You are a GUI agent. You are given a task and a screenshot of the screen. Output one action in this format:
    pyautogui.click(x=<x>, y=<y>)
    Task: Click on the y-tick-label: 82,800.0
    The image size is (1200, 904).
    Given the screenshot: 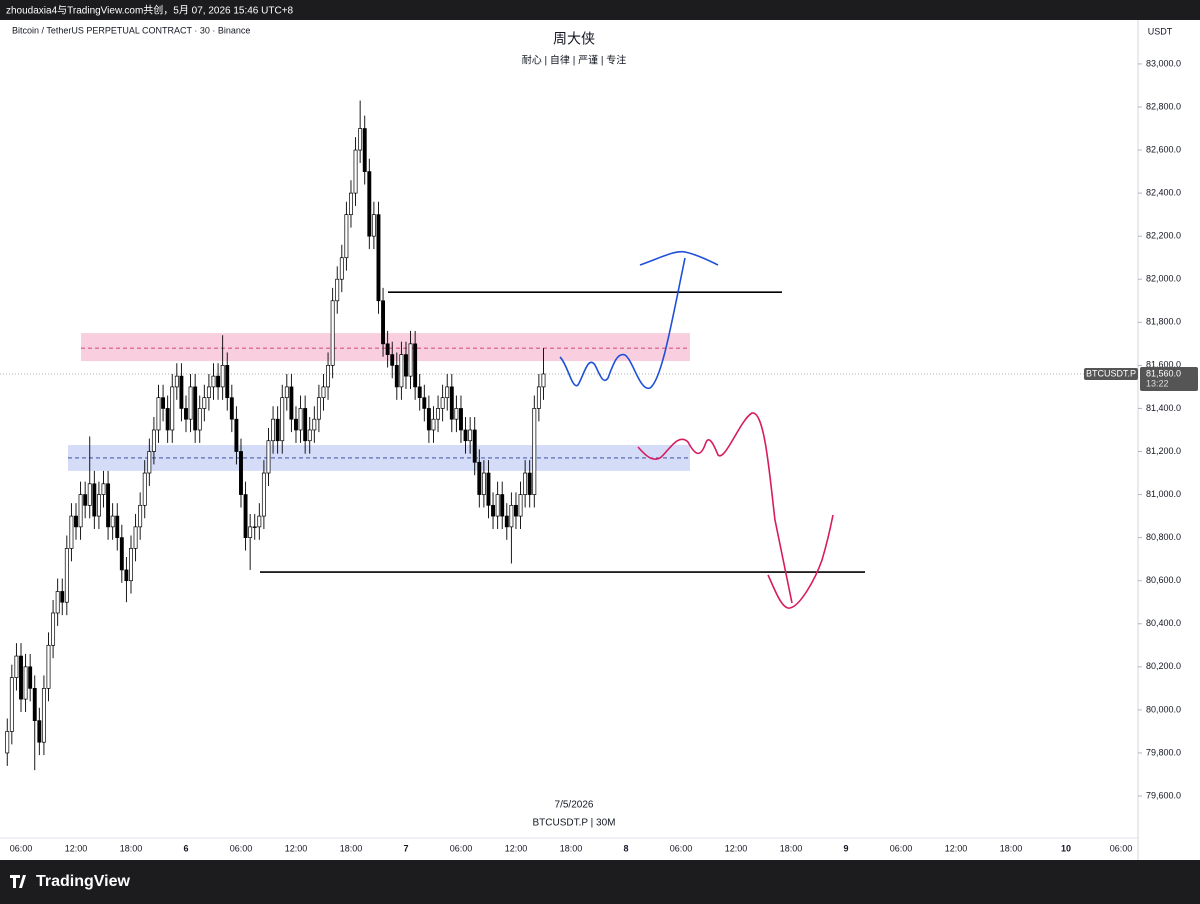 What is the action you would take?
    pyautogui.click(x=1163, y=106)
    